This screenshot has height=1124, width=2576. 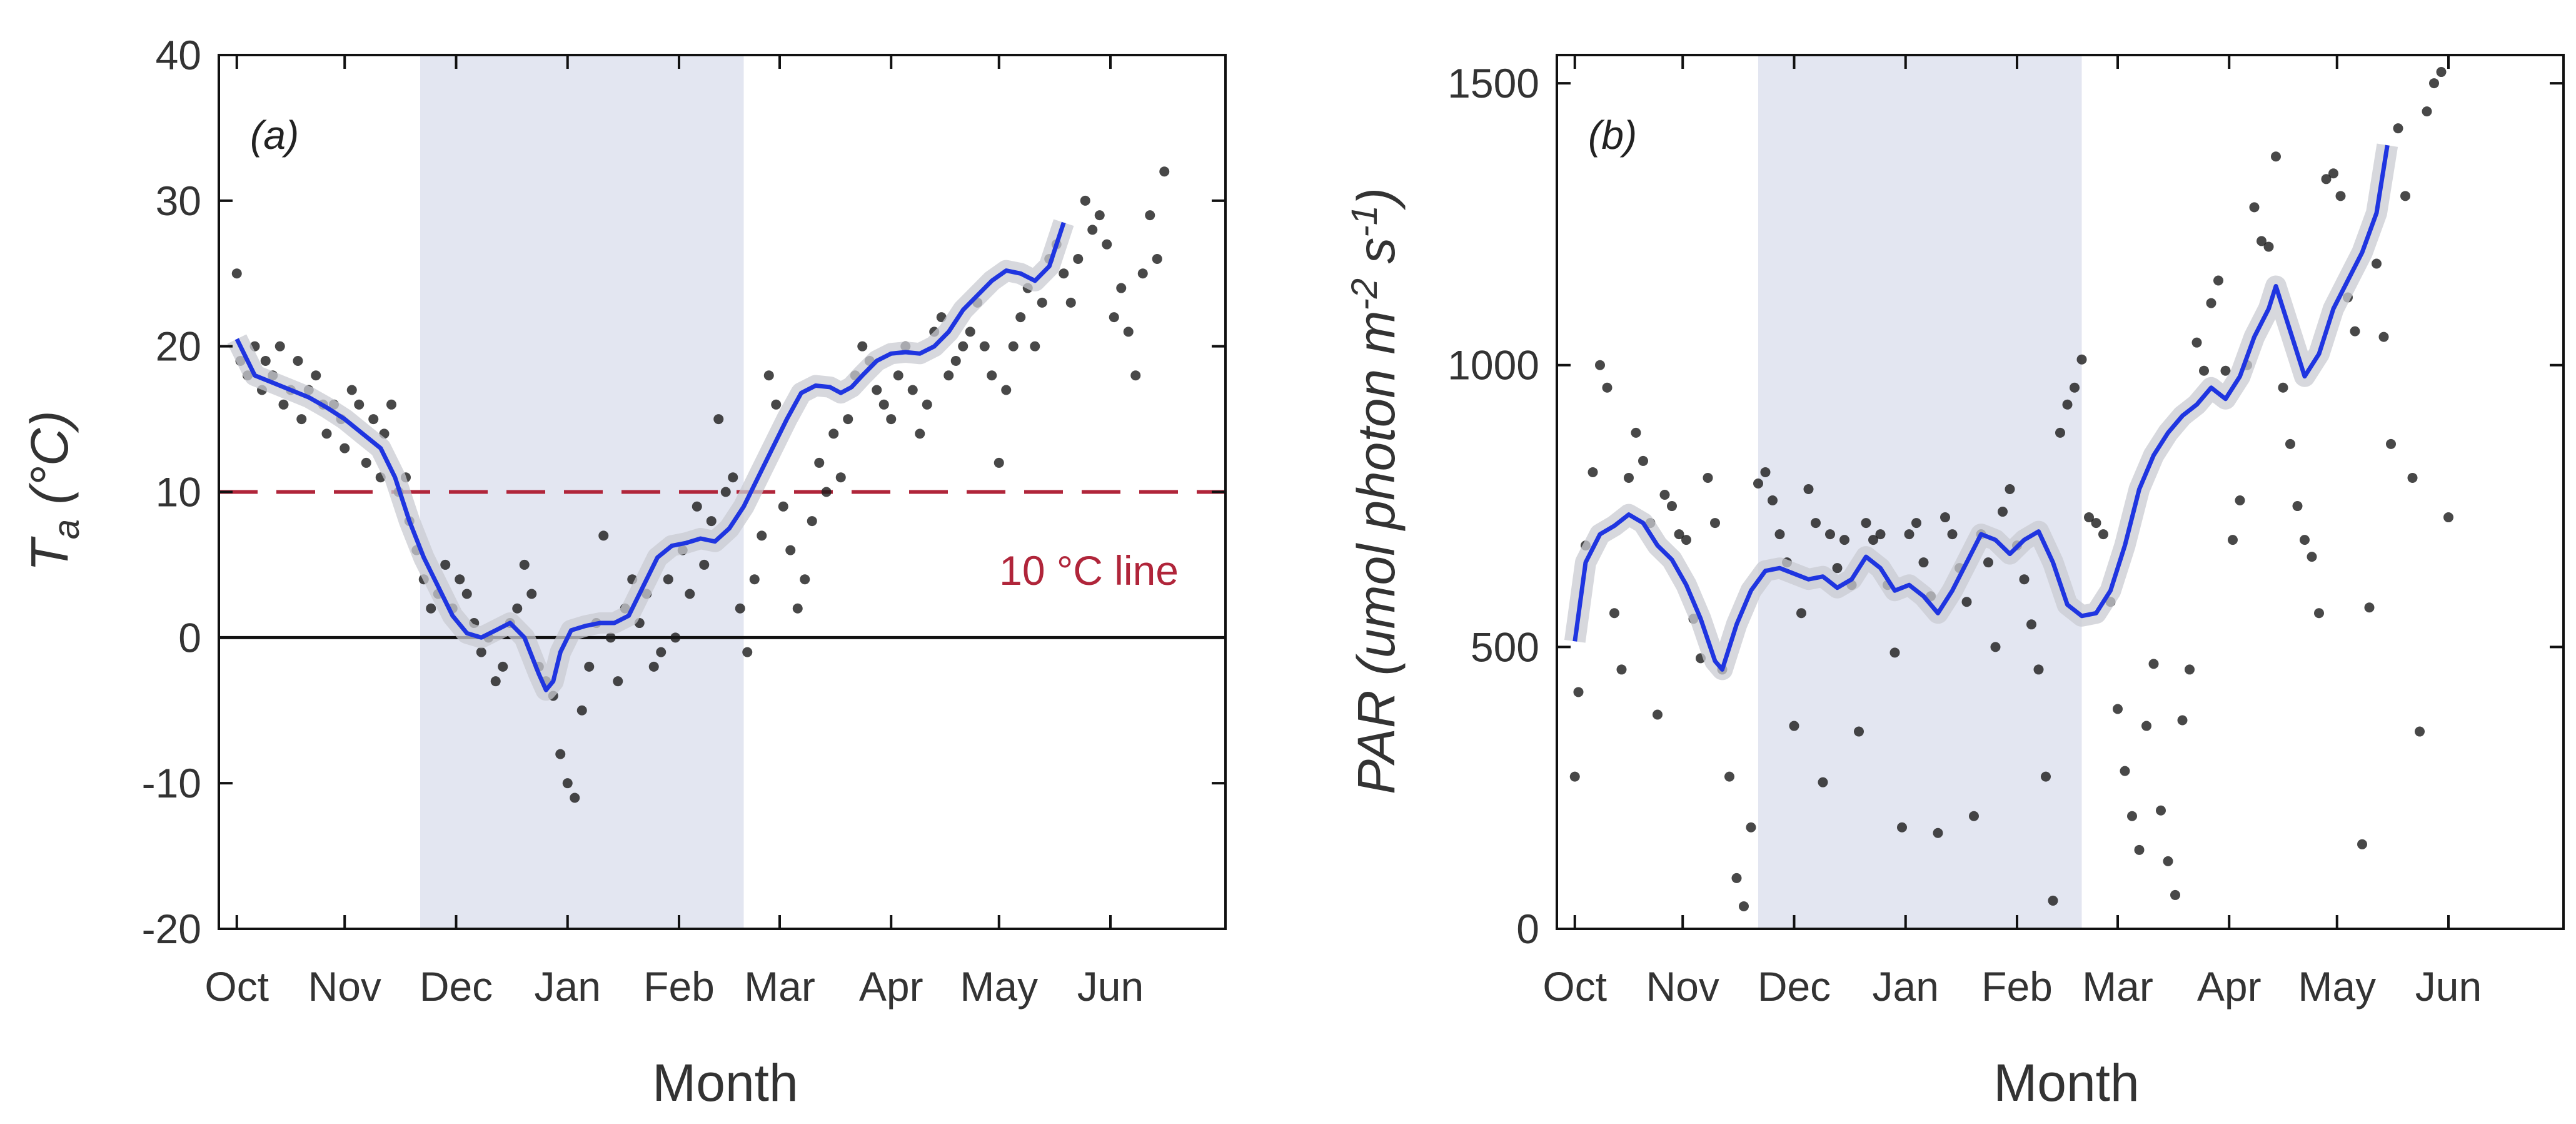 I want to click on panel-b-x-axis-title: Month, so click(x=2066, y=1082).